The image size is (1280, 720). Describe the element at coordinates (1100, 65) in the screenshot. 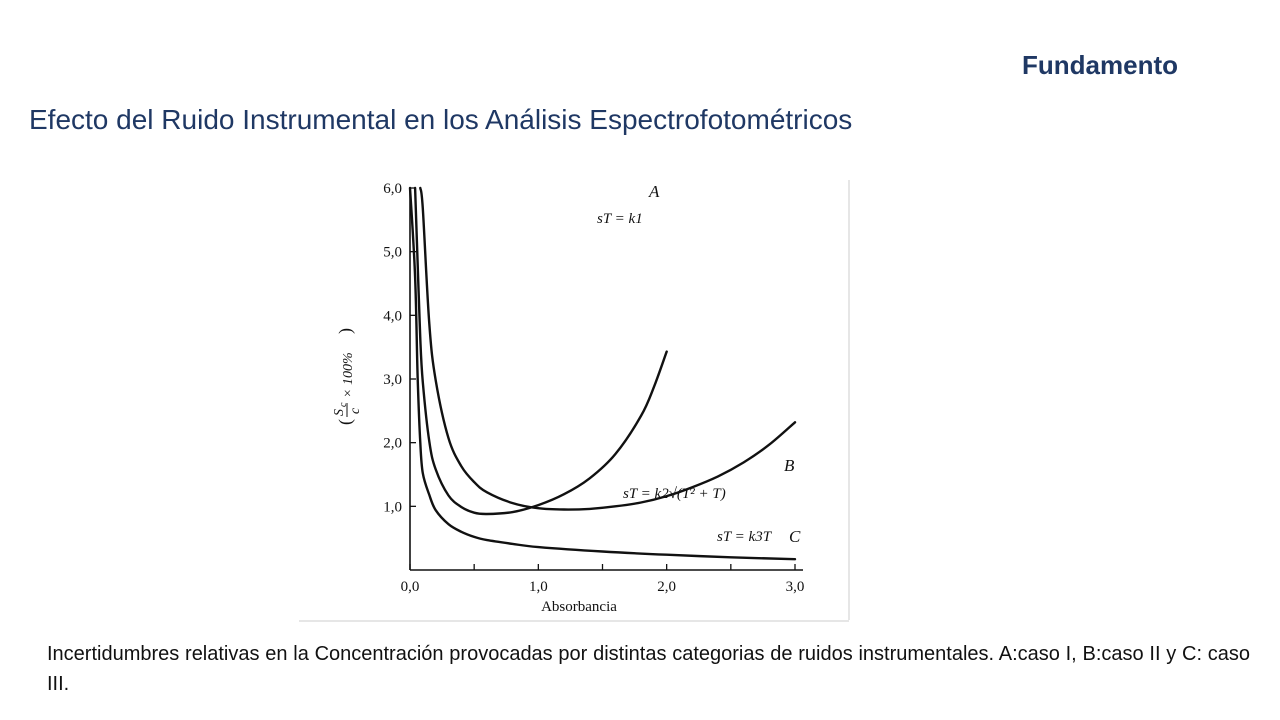

I see `section-label: Fundamento` at that location.